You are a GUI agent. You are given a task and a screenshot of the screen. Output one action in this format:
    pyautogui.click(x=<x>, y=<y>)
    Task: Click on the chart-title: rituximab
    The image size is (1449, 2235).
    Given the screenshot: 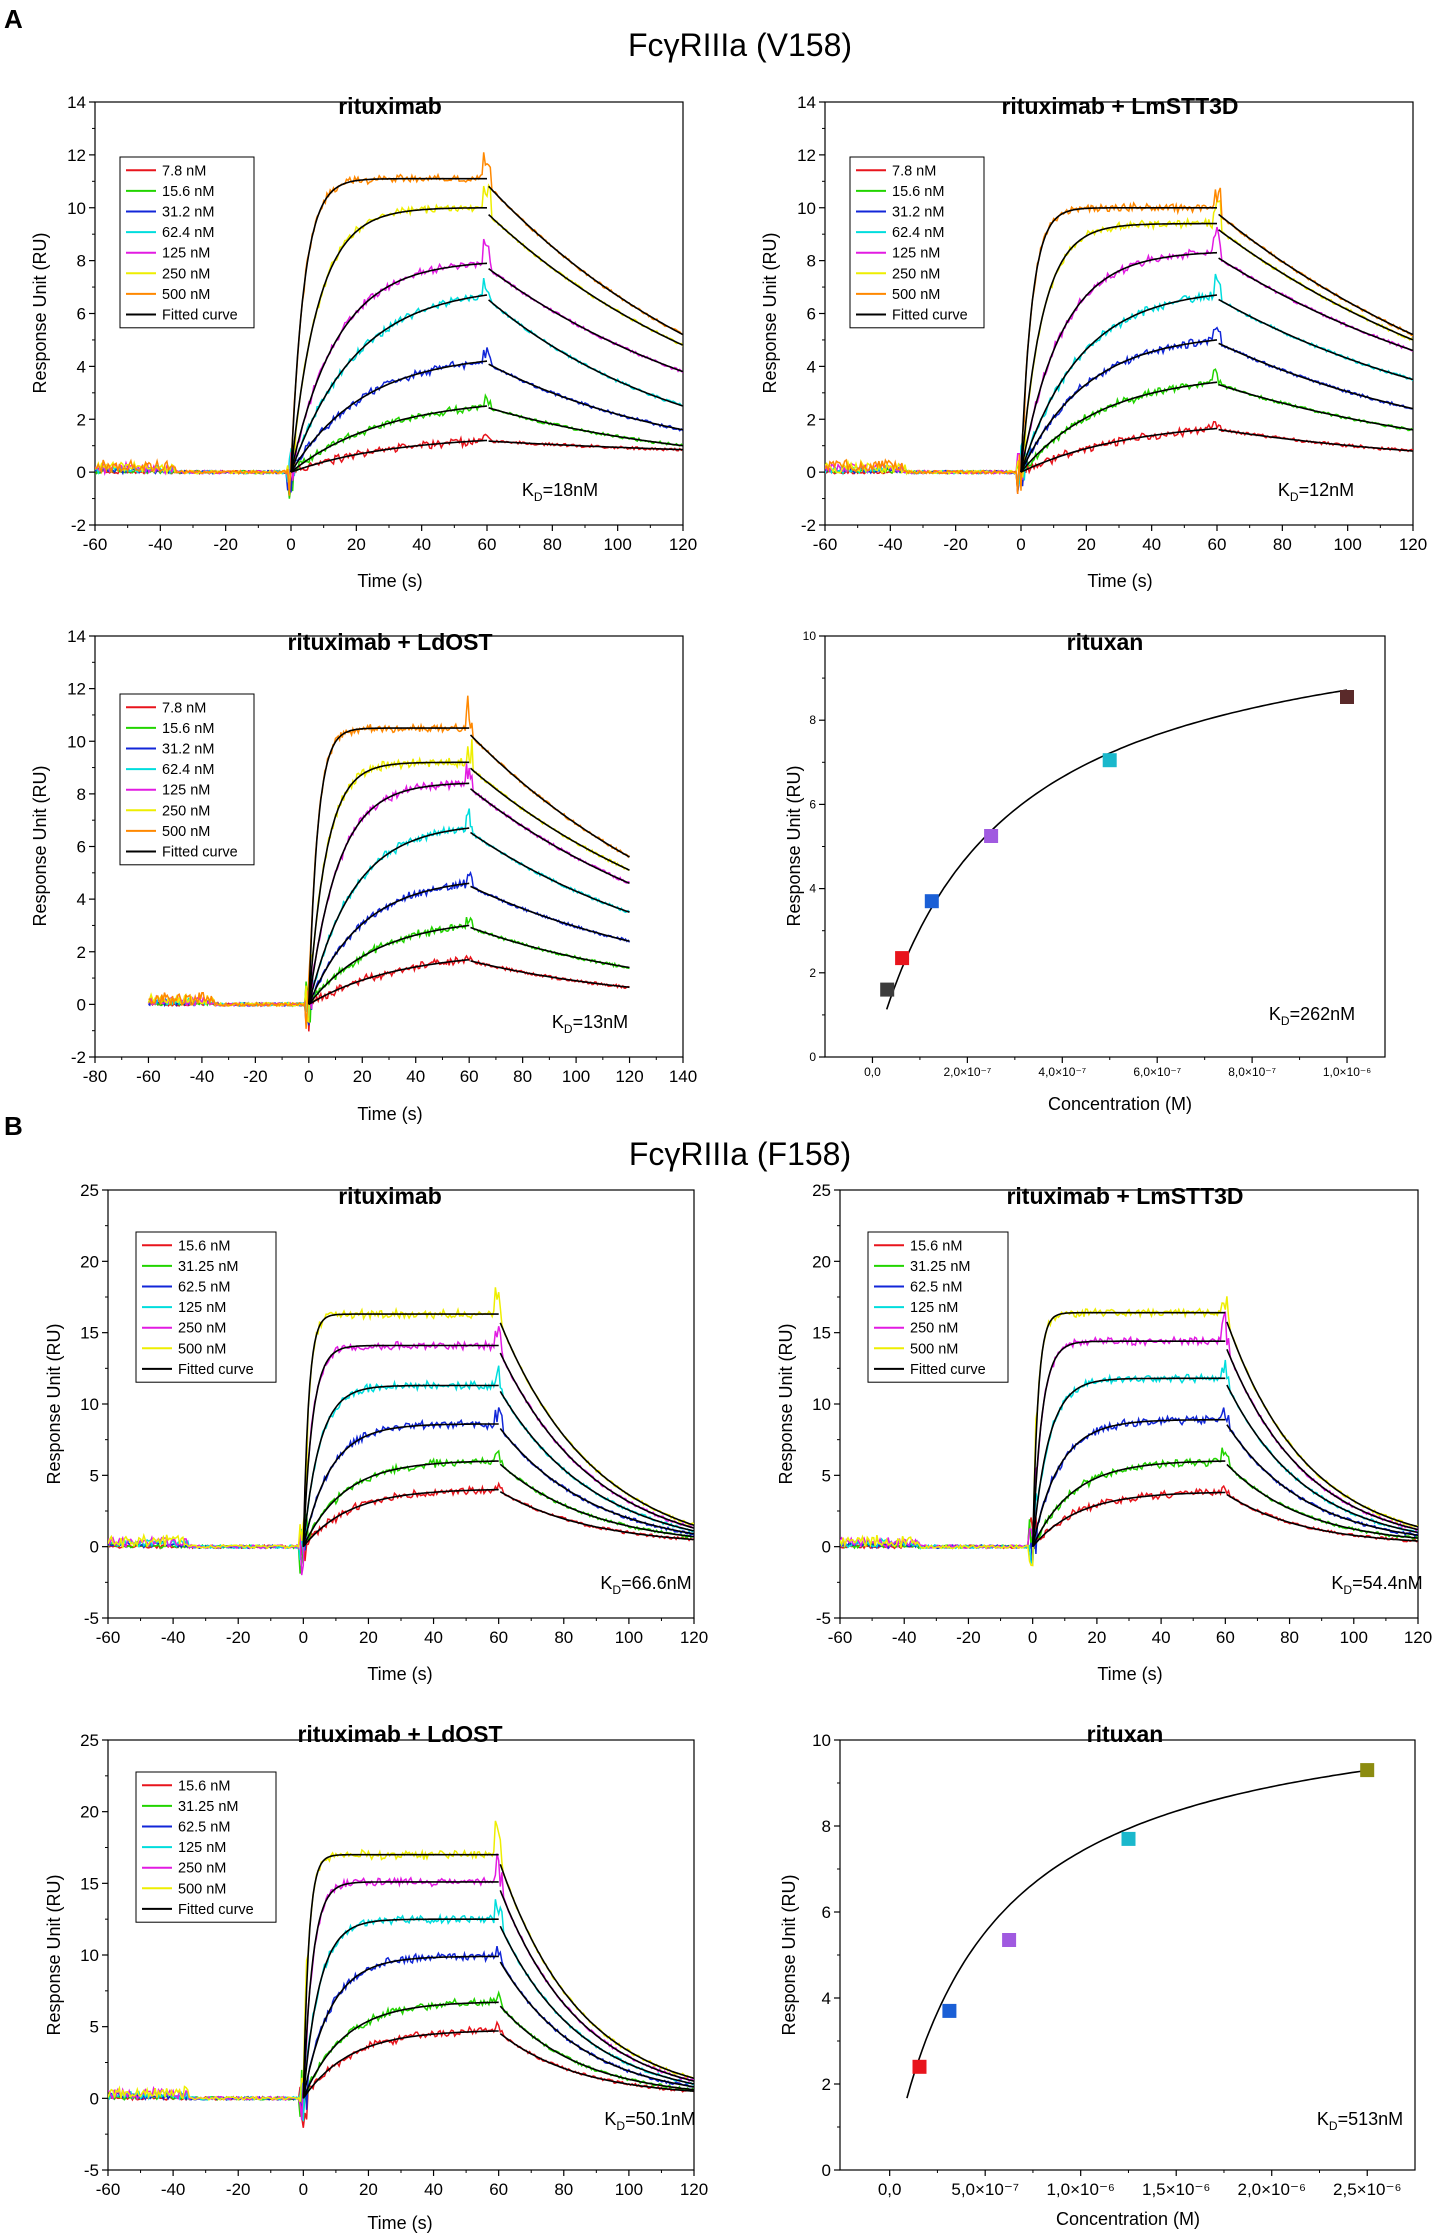 What is the action you would take?
    pyautogui.click(x=390, y=1196)
    